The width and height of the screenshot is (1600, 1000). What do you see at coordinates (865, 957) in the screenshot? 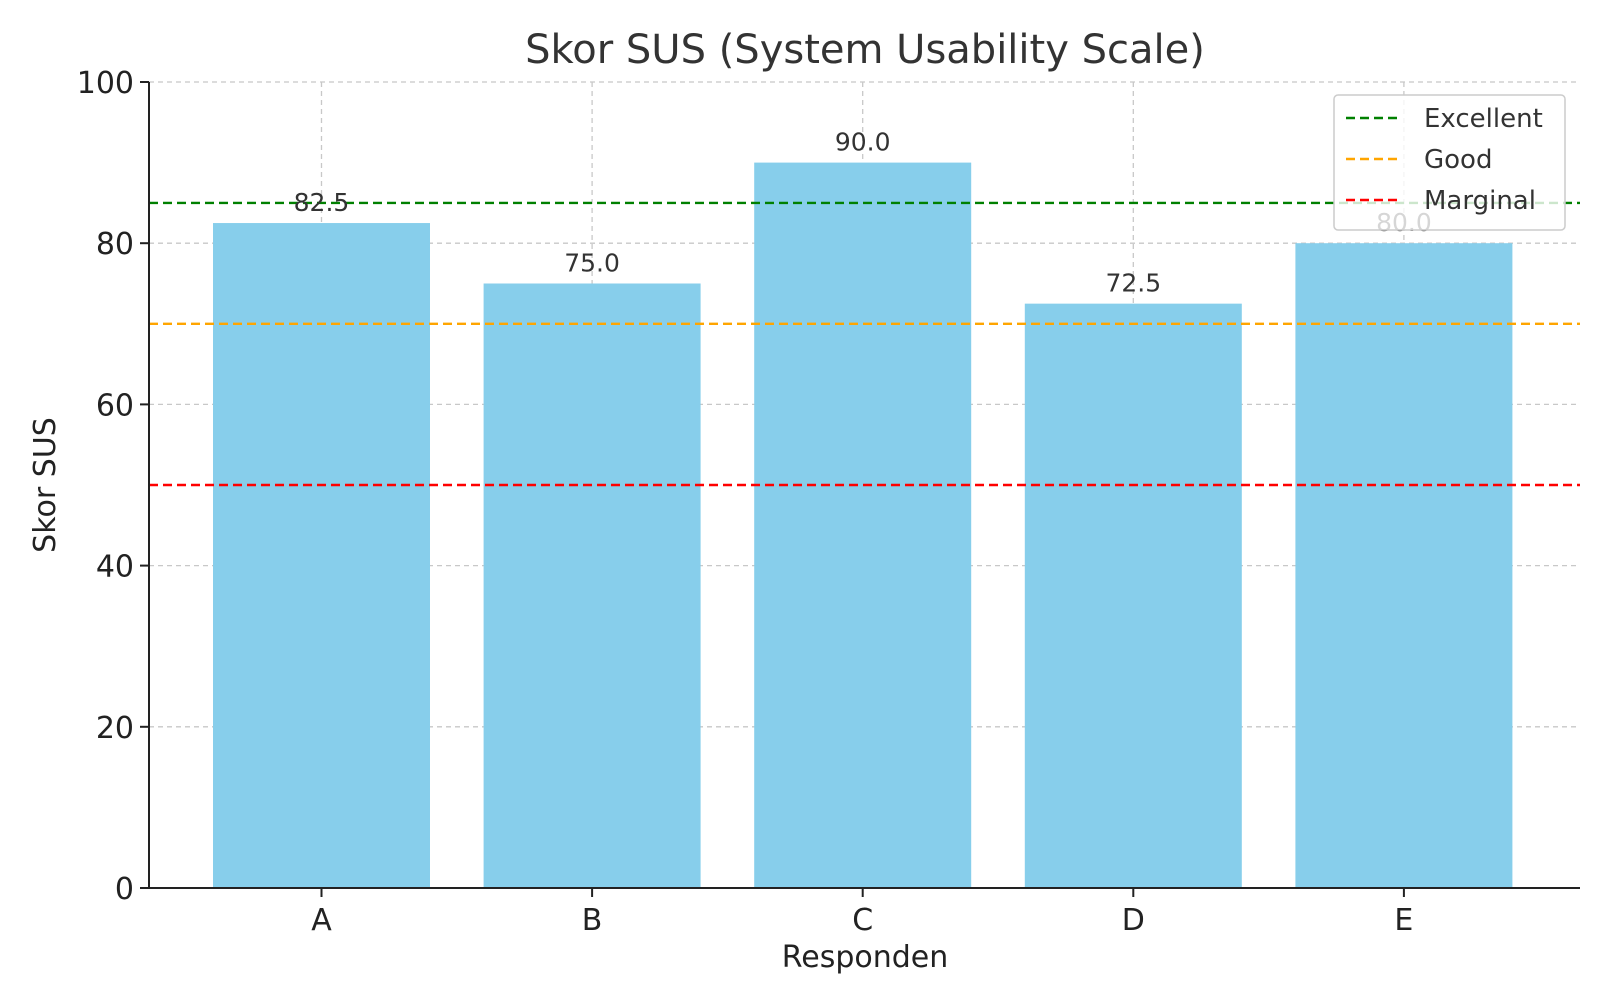
I see `x-axis-label: Responden` at bounding box center [865, 957].